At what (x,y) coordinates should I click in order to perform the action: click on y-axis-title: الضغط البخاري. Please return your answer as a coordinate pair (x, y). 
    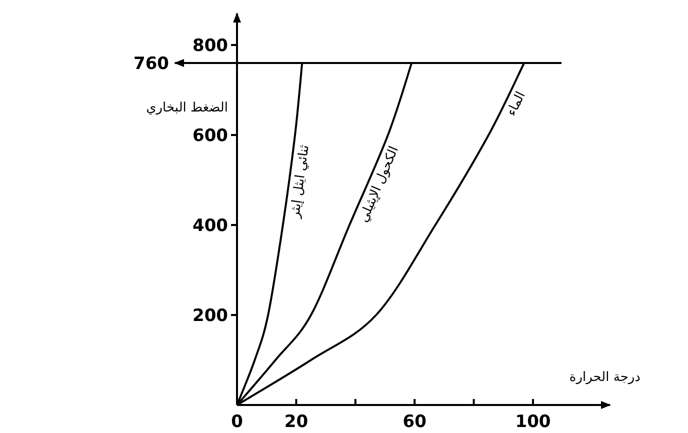
    Looking at the image, I should click on (187, 108).